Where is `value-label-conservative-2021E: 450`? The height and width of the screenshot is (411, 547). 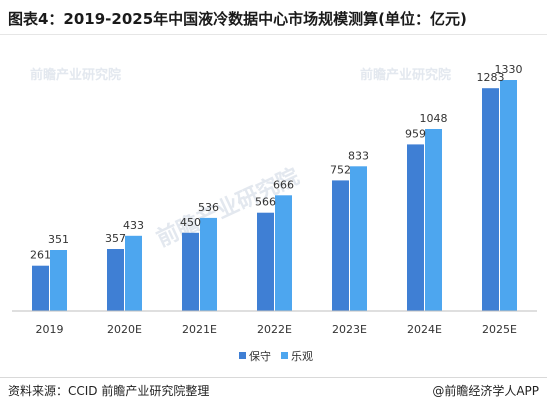
value-label-conservative-2021E: 450 is located at coordinates (190, 222).